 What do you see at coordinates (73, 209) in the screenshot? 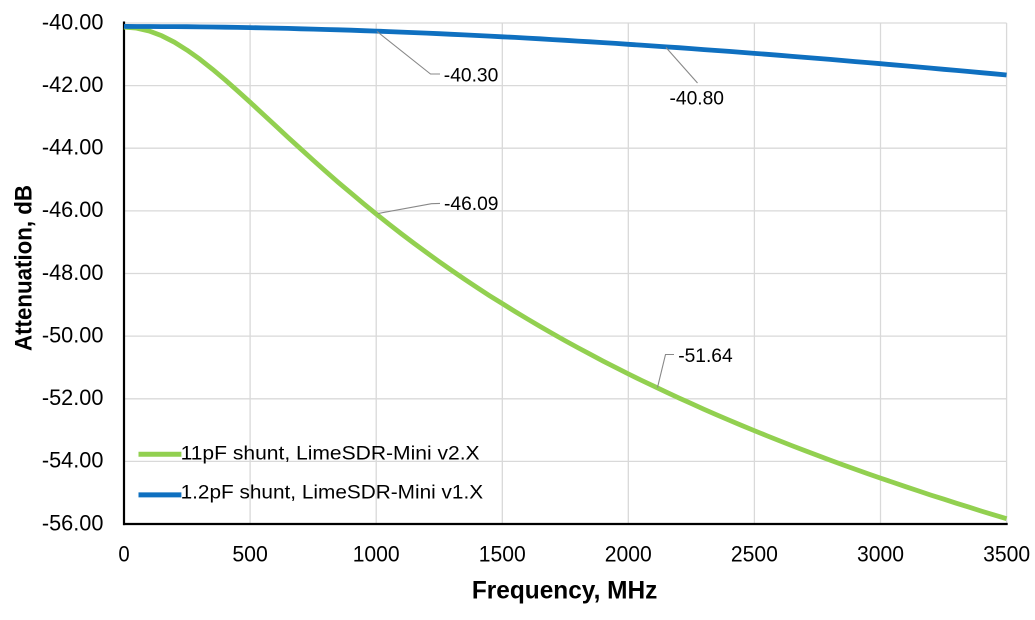
I see `svg-text: -46.00` at bounding box center [73, 209].